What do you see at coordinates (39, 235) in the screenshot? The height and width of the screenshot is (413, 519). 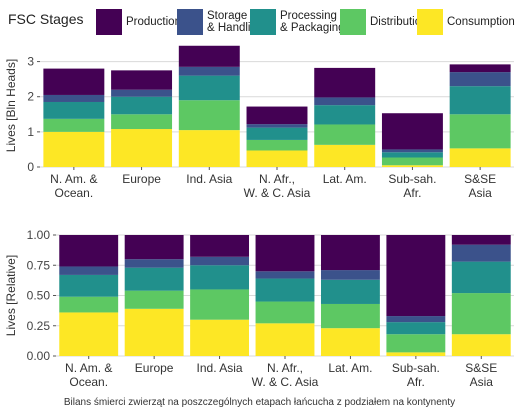 I see `y-tick-label: 1.00` at bounding box center [39, 235].